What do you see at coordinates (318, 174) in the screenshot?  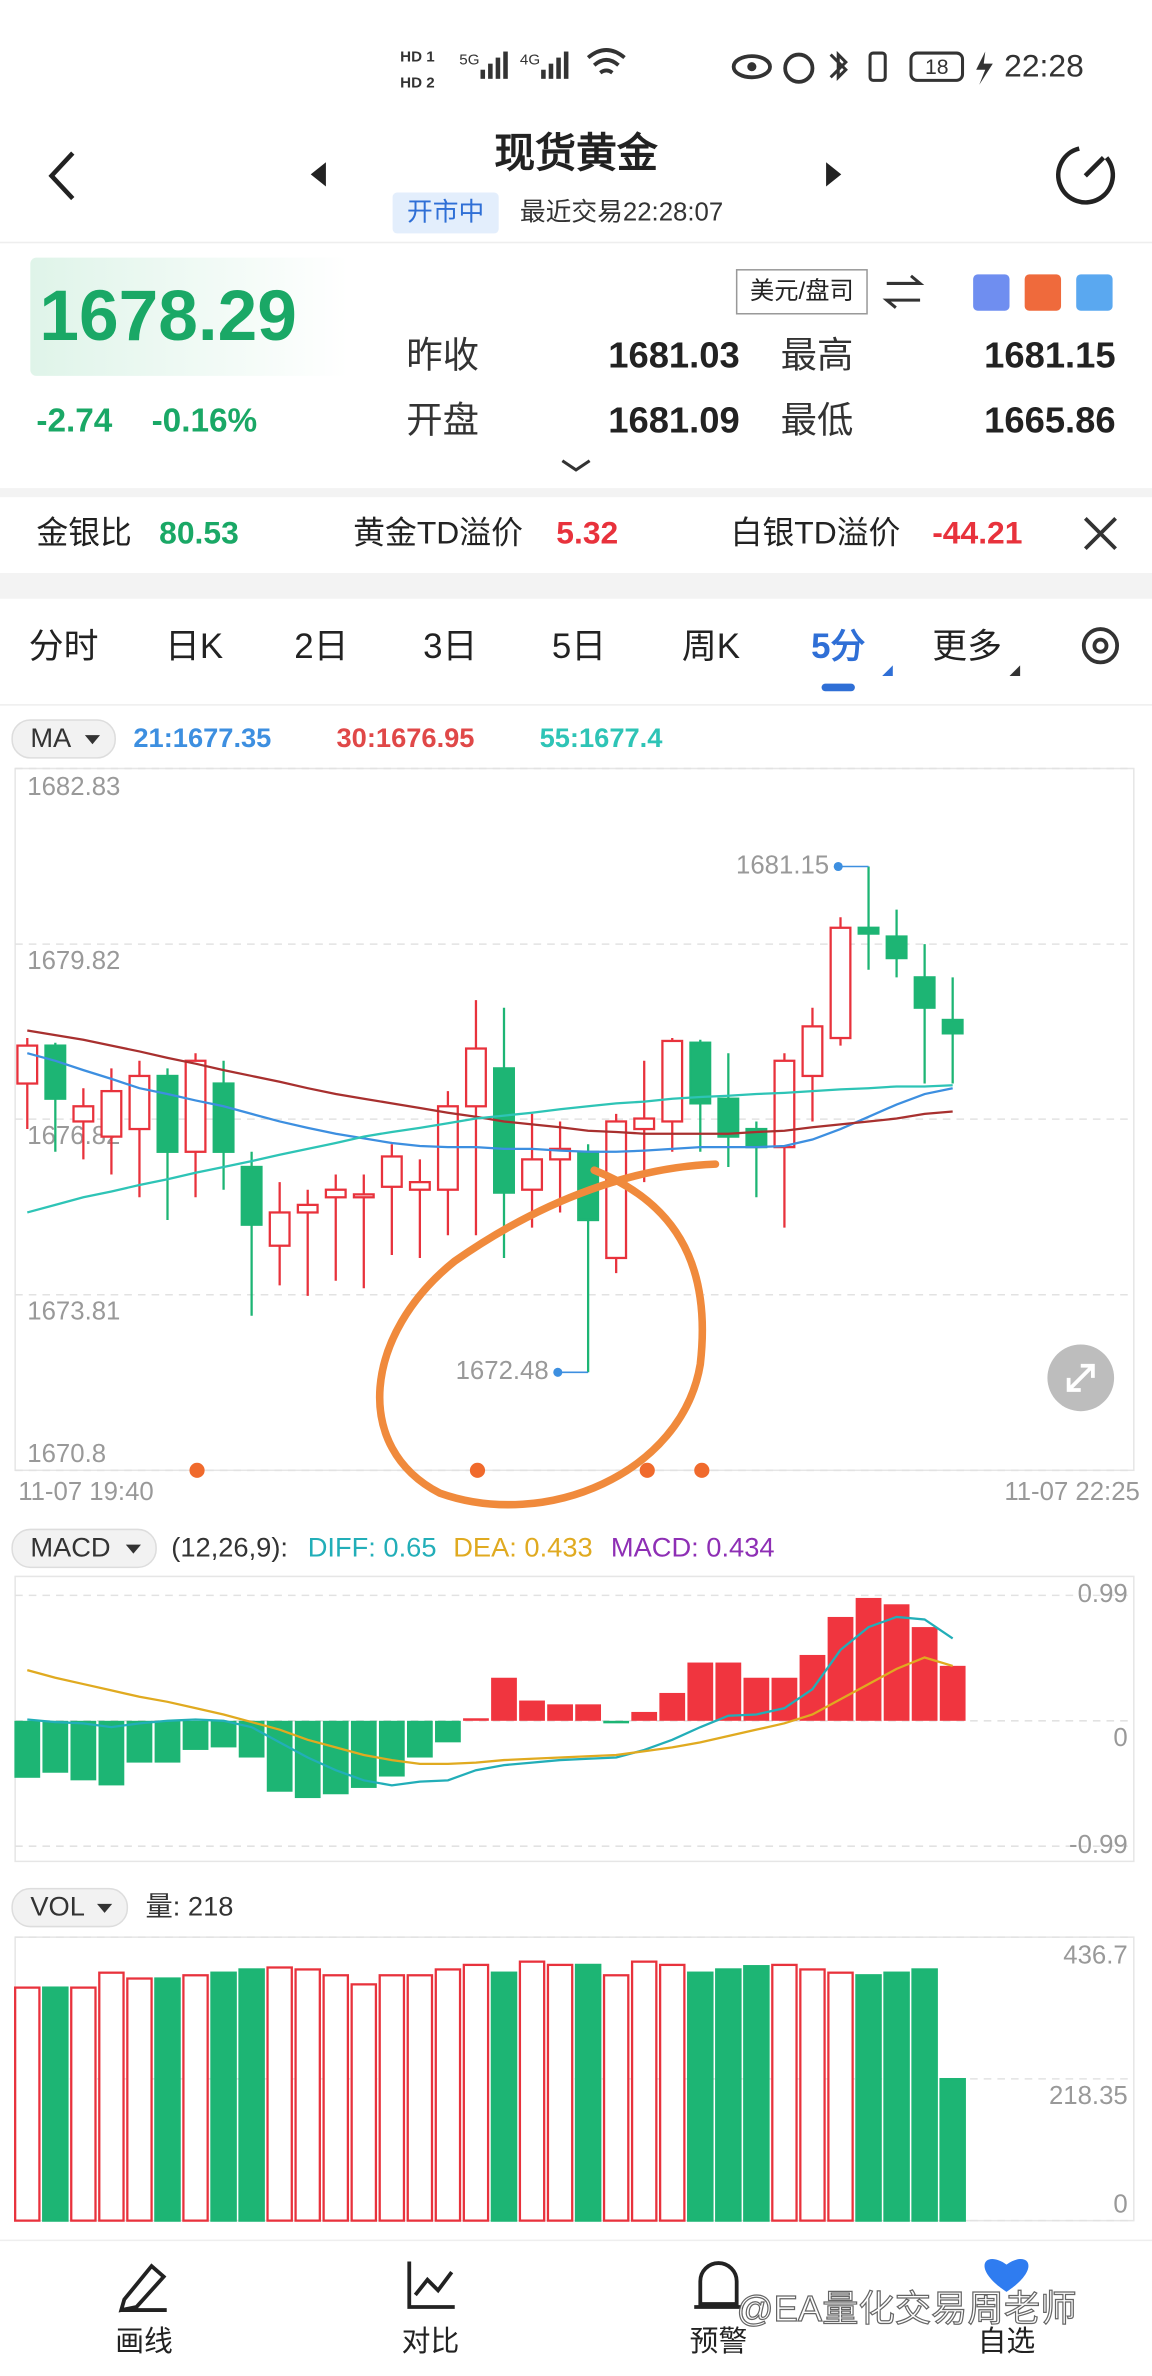 I see `prev-button` at bounding box center [318, 174].